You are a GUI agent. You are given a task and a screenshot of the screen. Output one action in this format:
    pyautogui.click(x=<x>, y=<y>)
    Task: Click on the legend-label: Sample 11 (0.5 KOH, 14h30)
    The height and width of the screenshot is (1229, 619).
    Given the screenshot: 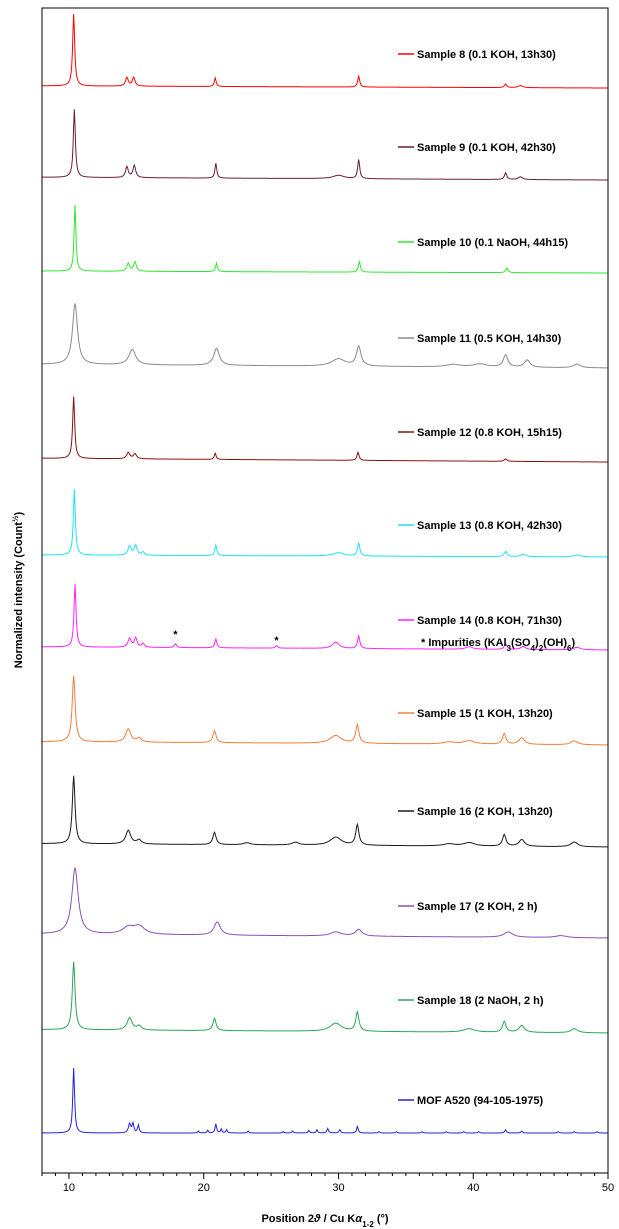 What is the action you would take?
    pyautogui.click(x=489, y=339)
    